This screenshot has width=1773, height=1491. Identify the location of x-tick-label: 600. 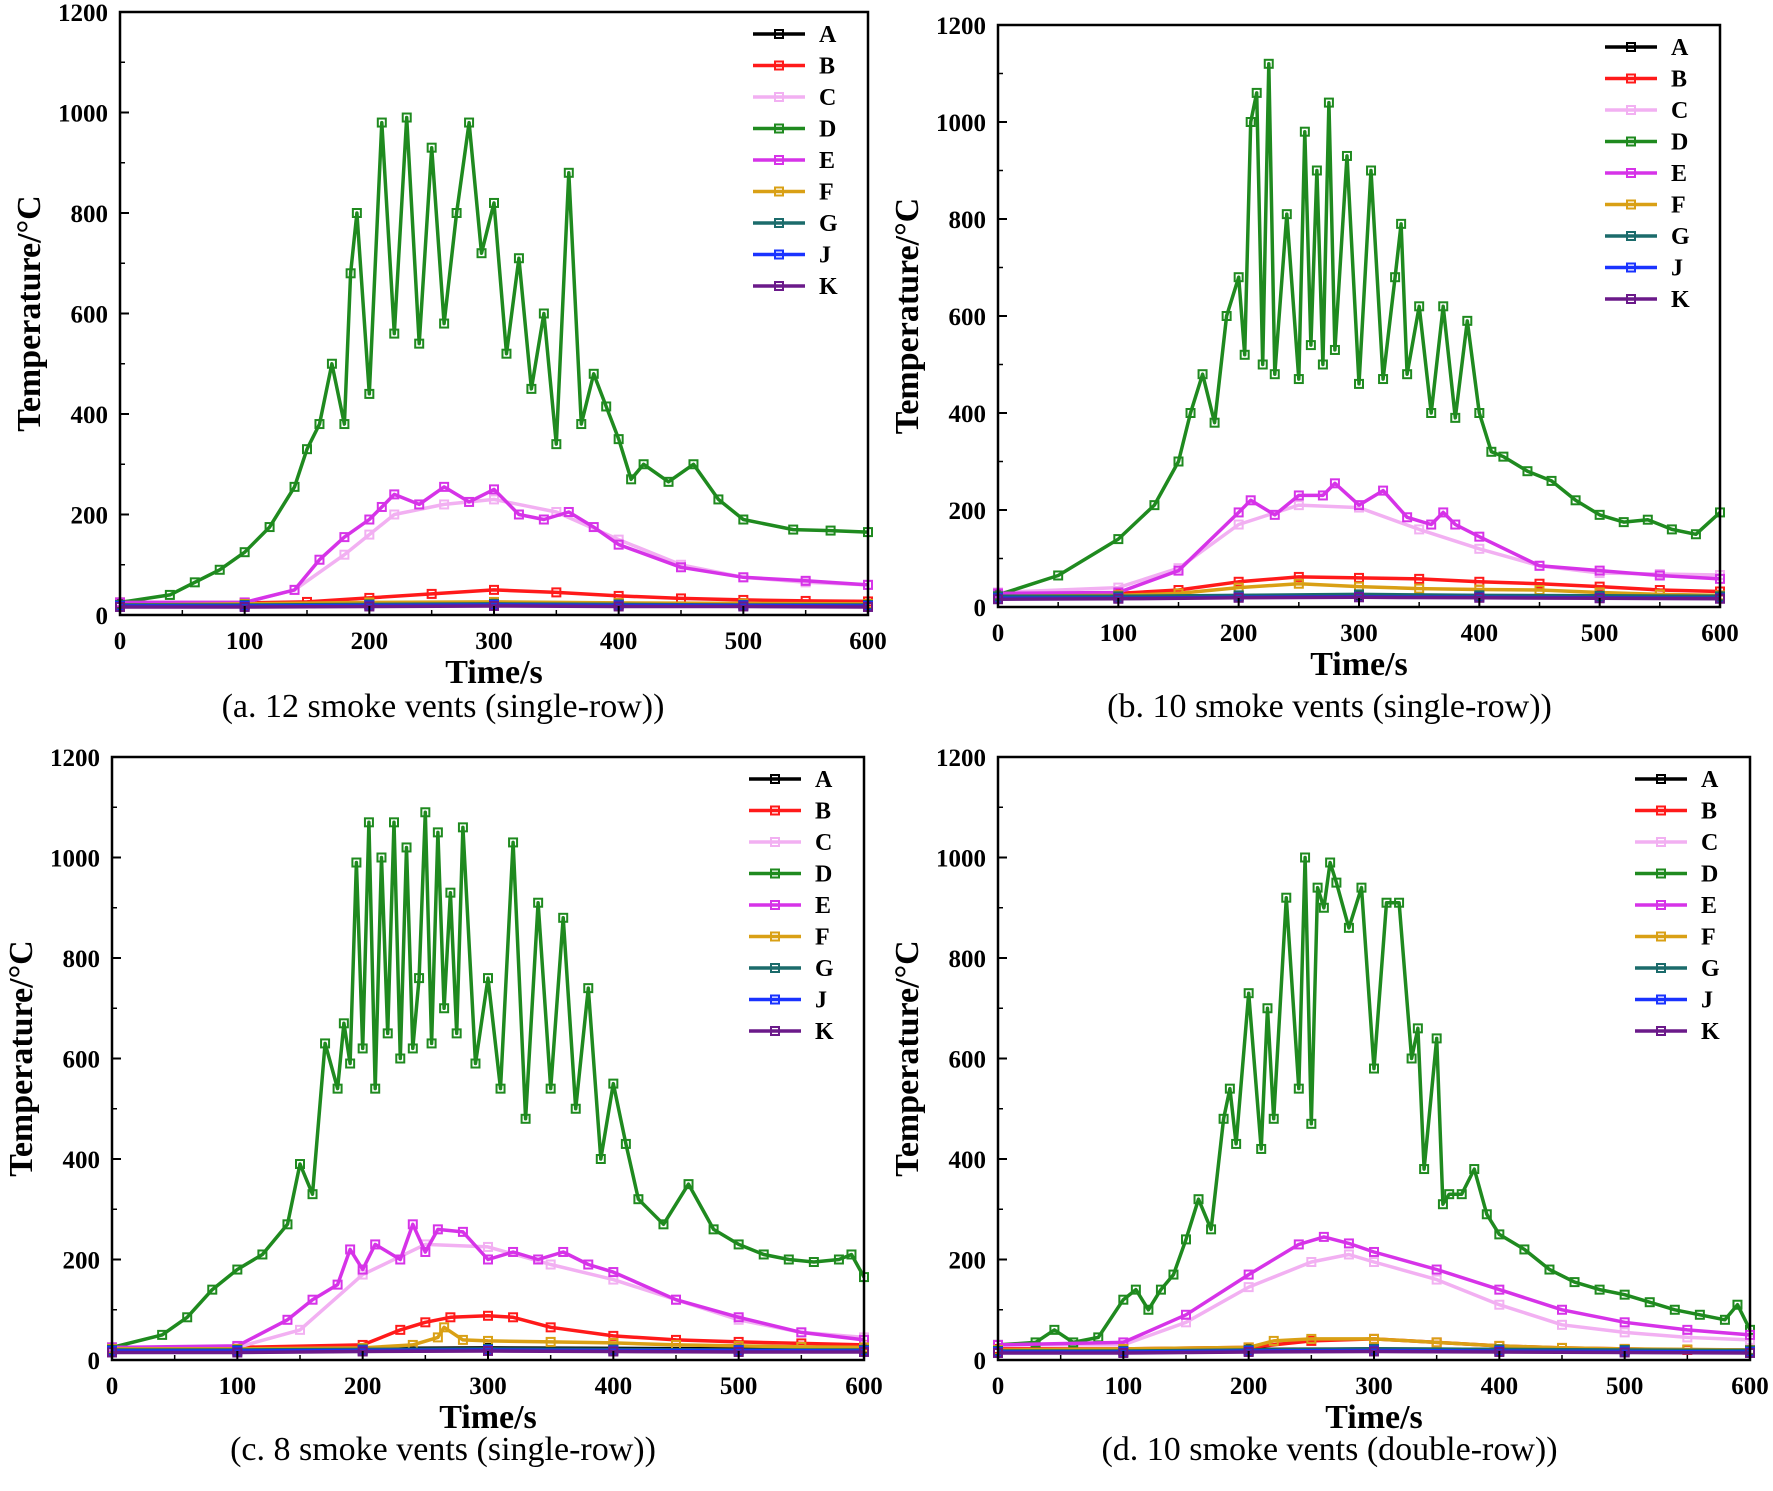
(864, 1386).